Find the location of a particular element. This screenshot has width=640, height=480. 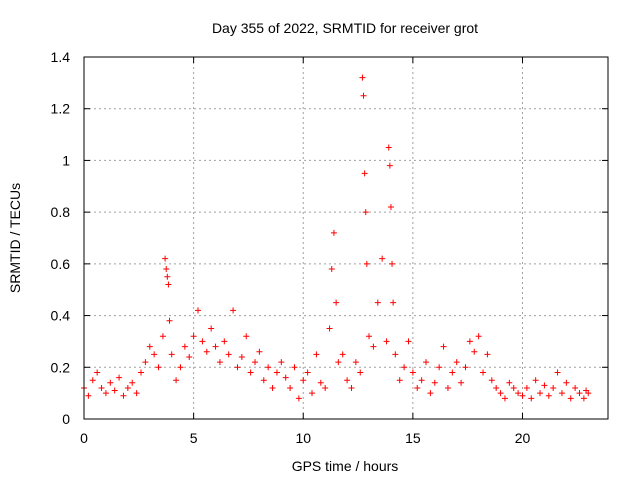

x-tick-label: 0 is located at coordinates (84, 438).